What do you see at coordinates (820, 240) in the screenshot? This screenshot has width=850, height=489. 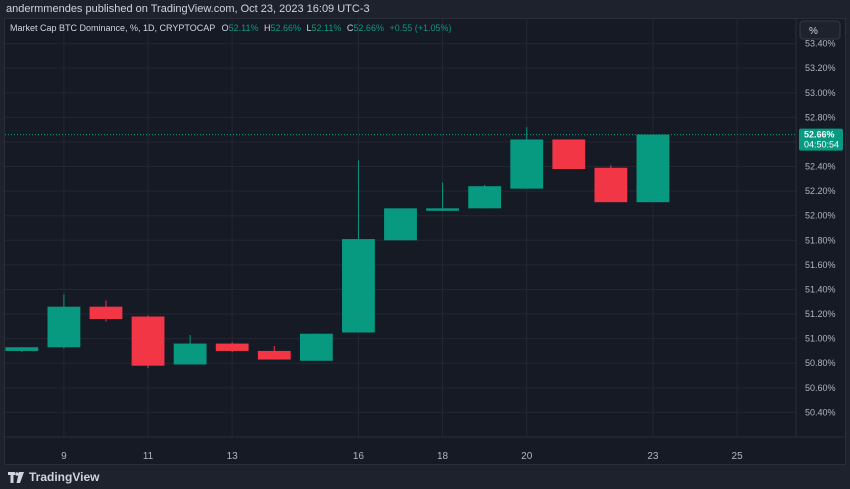 I see `price-tick-label: 51.80%` at bounding box center [820, 240].